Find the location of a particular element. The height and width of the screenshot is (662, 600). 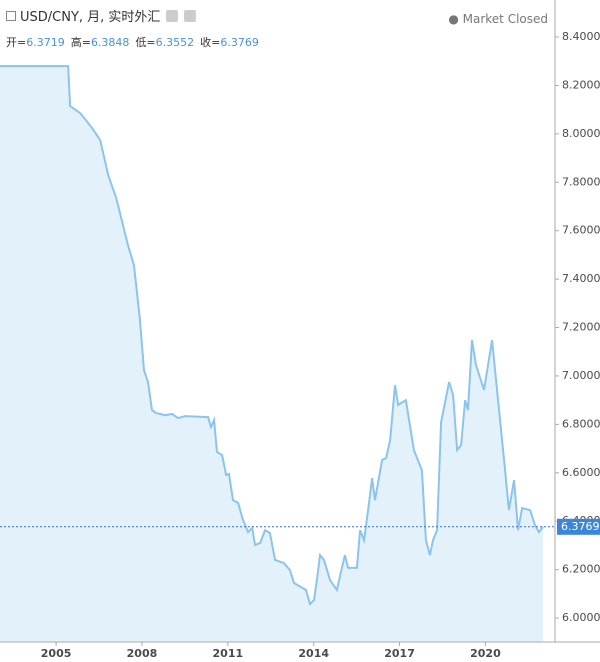

ohlc-label: 高= is located at coordinates (80, 42).